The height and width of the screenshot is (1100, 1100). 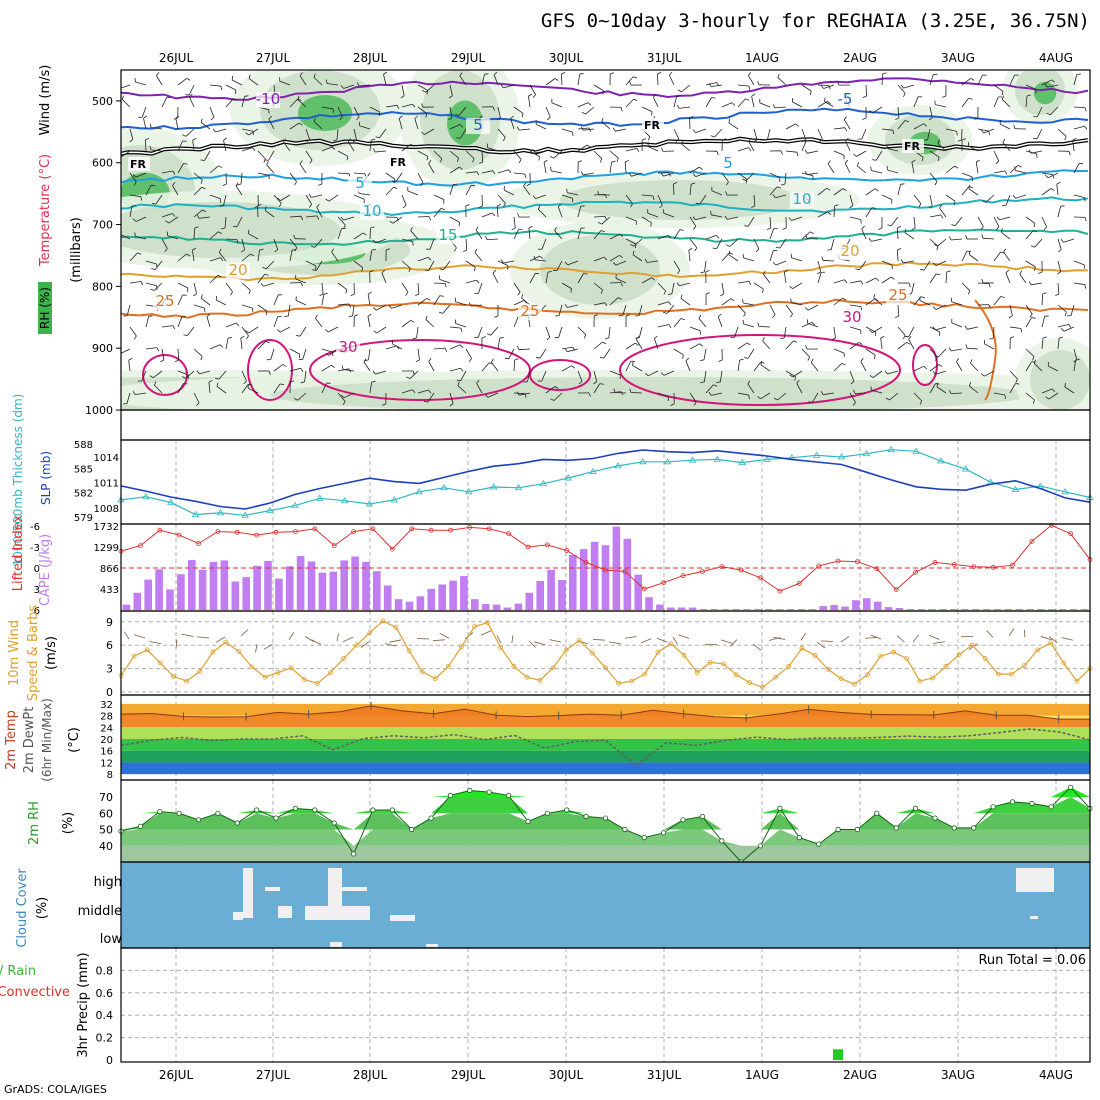 I want to click on wind-barb-10m, so click(x=684, y=636).